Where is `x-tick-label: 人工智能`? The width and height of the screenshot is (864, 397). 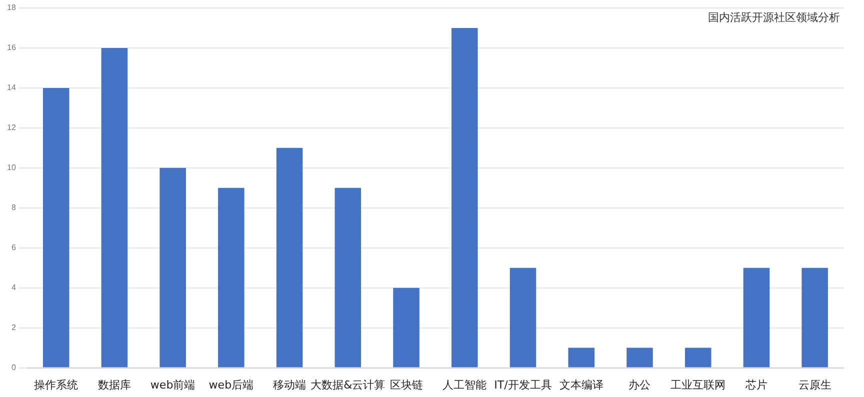
x-tick-label: 人工智能 is located at coordinates (464, 385).